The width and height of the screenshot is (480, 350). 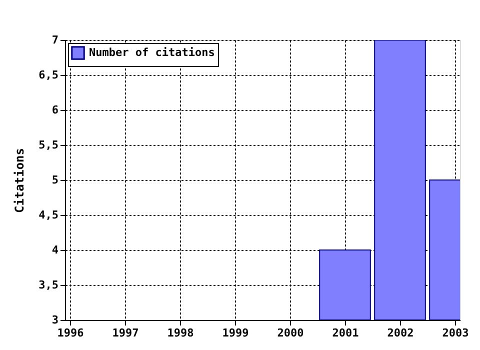 I want to click on y-tick-label: 3, so click(x=55, y=320).